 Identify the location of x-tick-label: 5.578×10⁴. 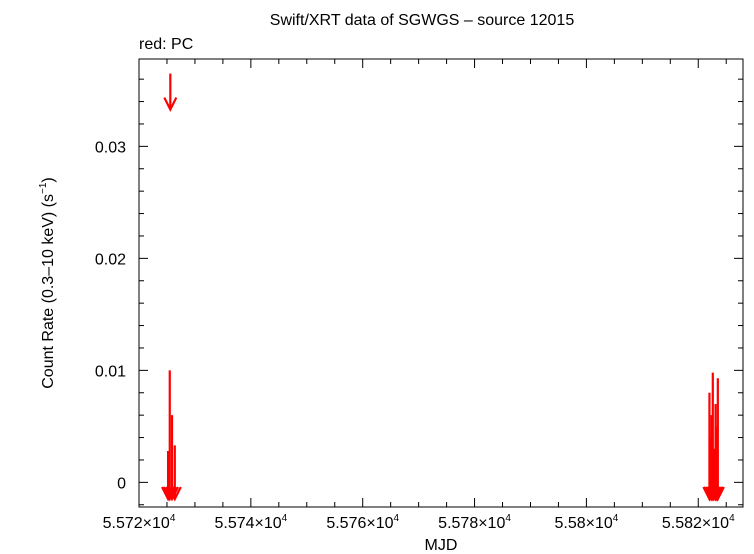
(474, 522).